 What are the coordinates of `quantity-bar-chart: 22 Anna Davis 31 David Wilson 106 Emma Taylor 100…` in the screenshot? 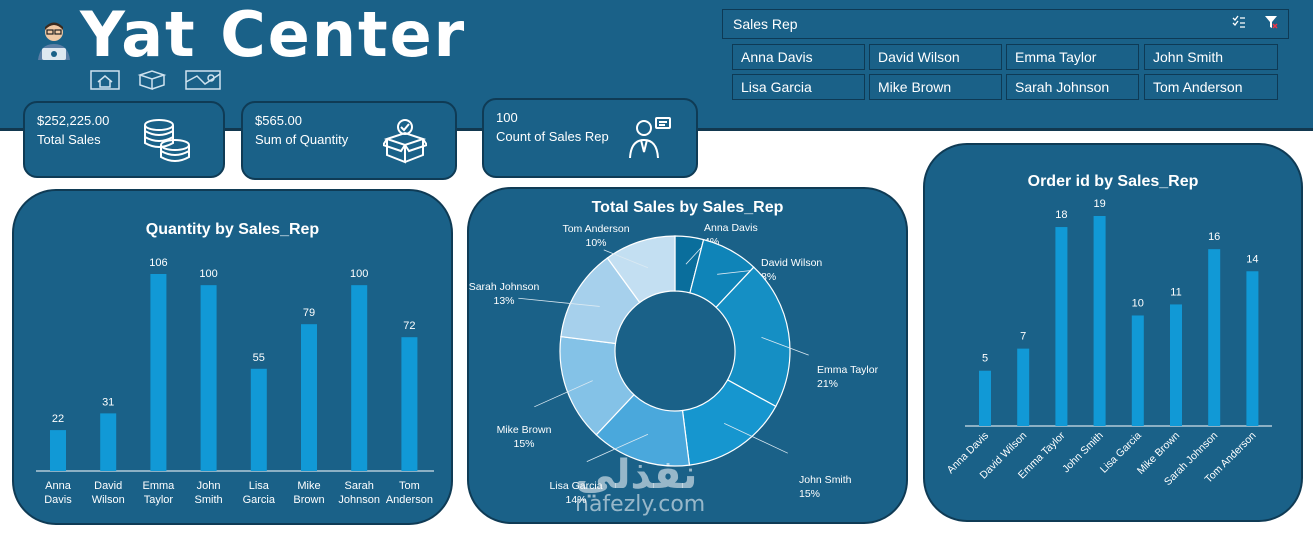 It's located at (235, 381).